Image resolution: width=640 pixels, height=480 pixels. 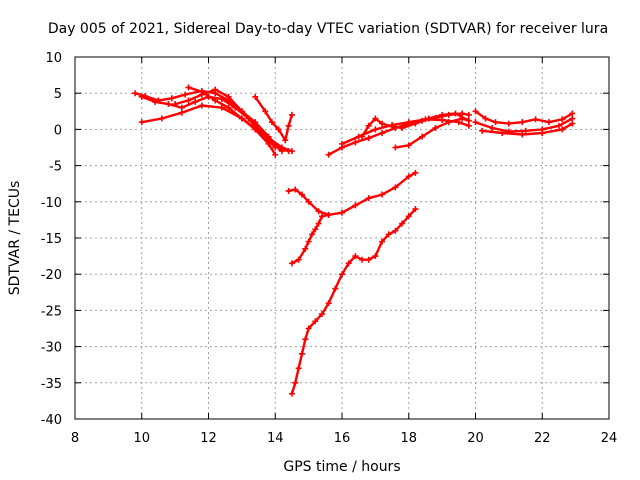 I want to click on x-tick-label: 14, so click(x=275, y=438).